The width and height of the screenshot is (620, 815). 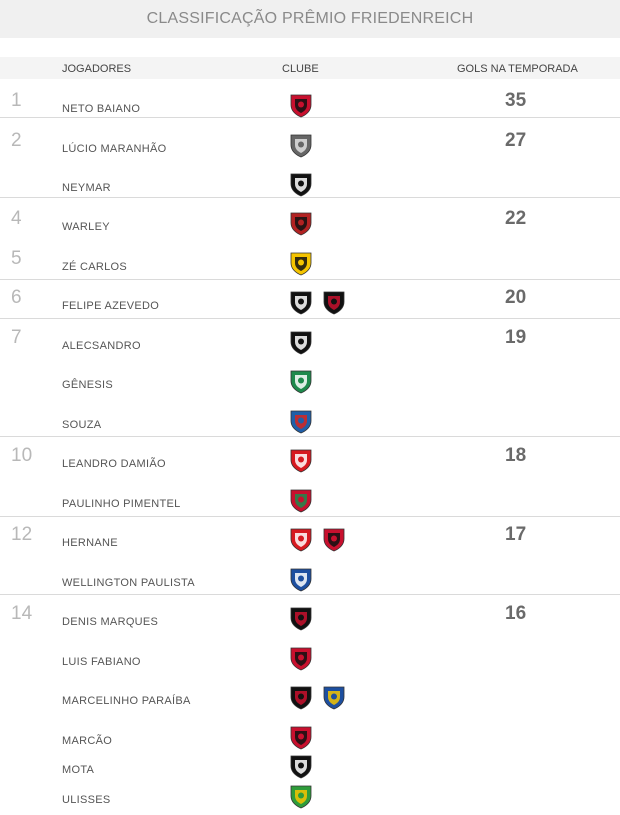 What do you see at coordinates (114, 149) in the screenshot?
I see `player-name: LÚCIO MARANHÃO` at bounding box center [114, 149].